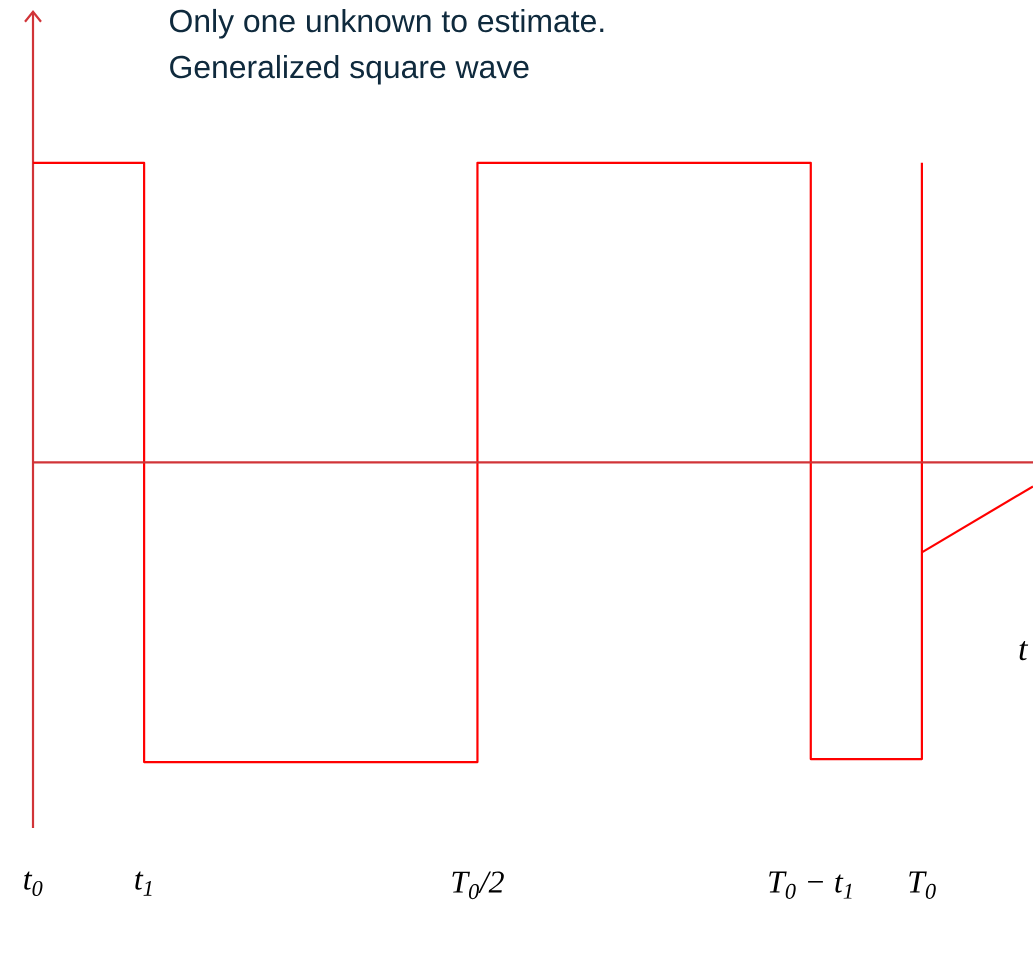  Describe the element at coordinates (349, 69) in the screenshot. I see `chart-subtitle: Generalized square wave` at that location.